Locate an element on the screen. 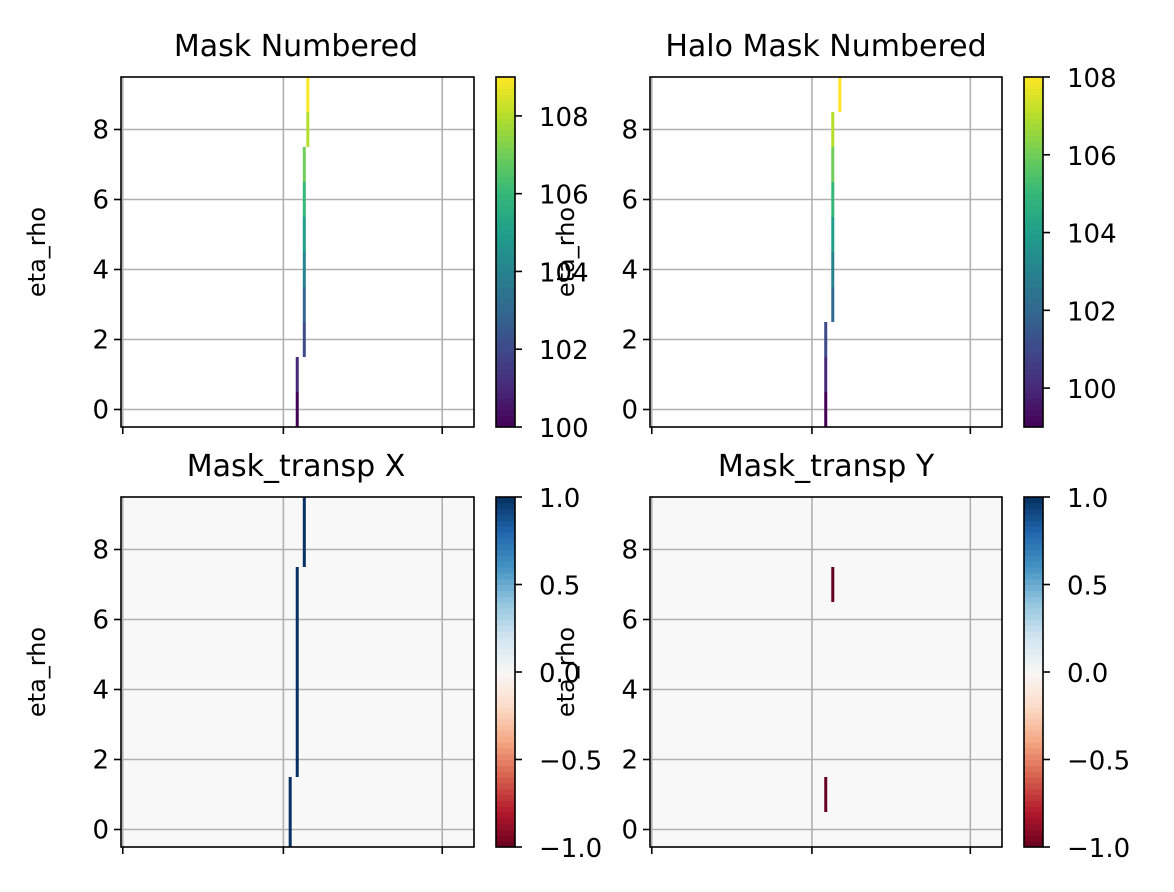  y-axis-label: eta_rho is located at coordinates (37, 252).